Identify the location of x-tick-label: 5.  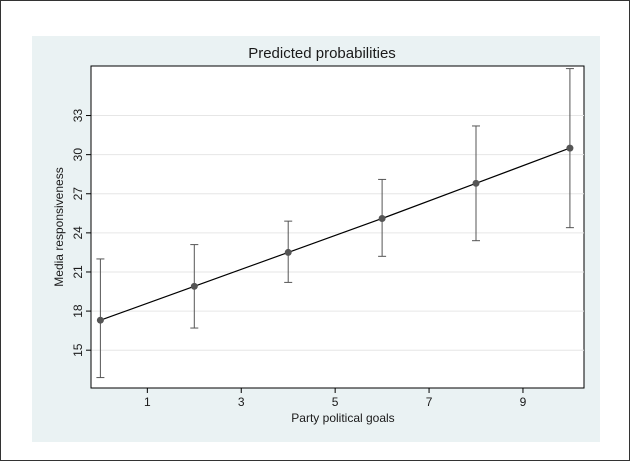
(335, 402).